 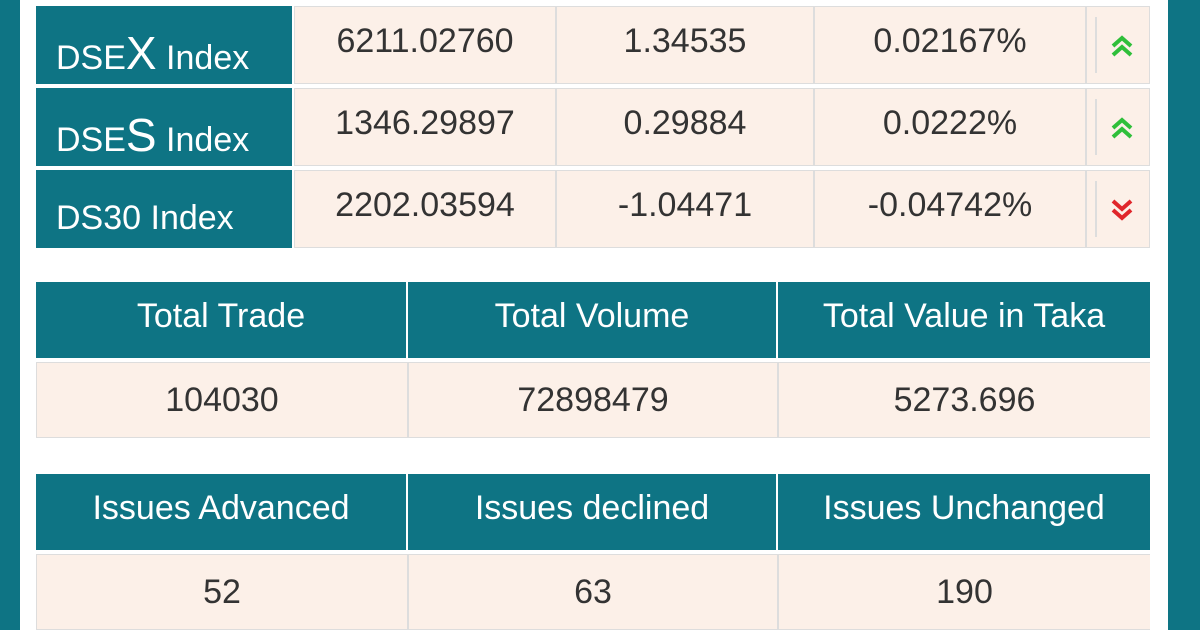 I want to click on index-row-dses: DSES Index 1346.29897 0.29884 0.0222%, so click(x=593, y=127).